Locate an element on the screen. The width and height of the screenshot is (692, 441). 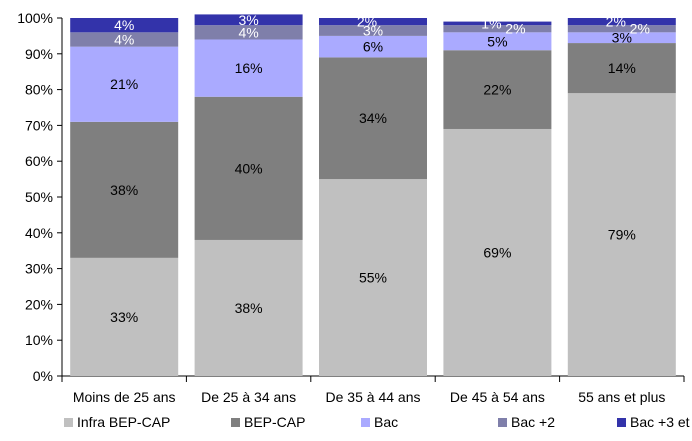
data-label: 1% is located at coordinates (491, 23).